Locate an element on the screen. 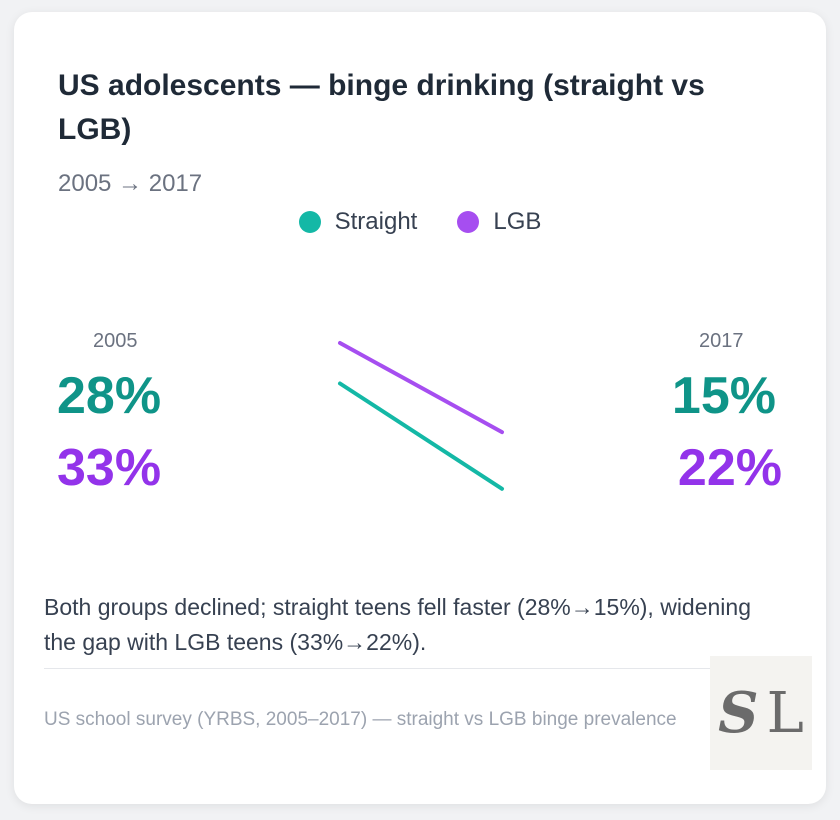  year-label-start: 2005 is located at coordinates (115, 341).